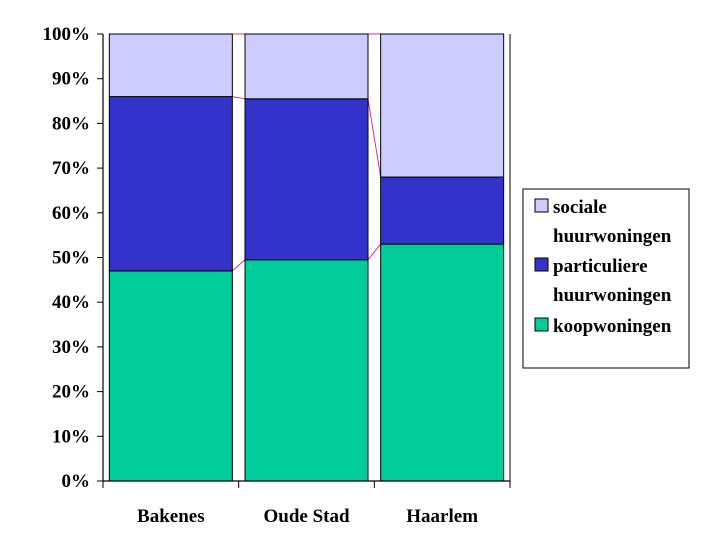 The width and height of the screenshot is (720, 540). Describe the element at coordinates (170, 65) in the screenshot. I see `bar-sociale-huurwoningen-bakenes` at that location.